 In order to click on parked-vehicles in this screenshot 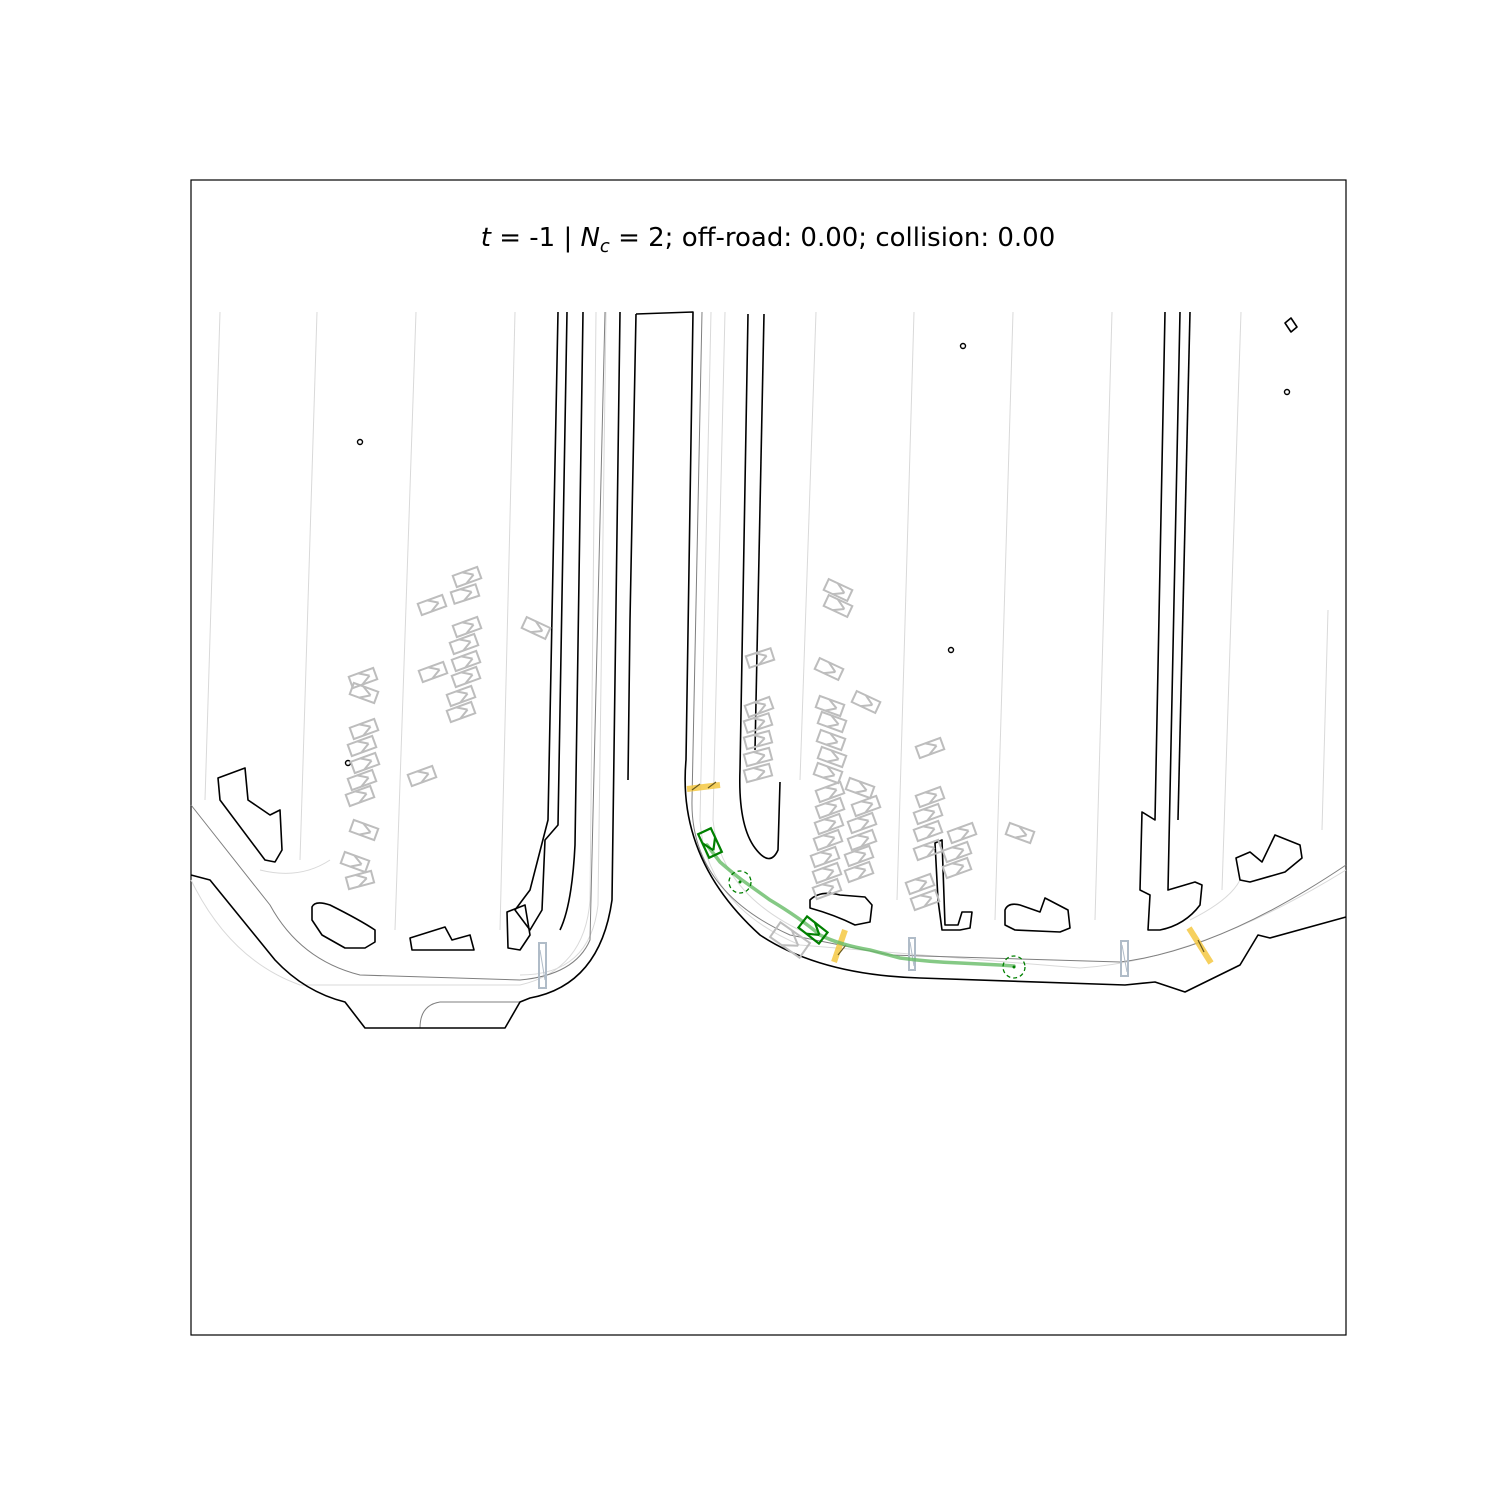, I will do `click(687, 762)`.